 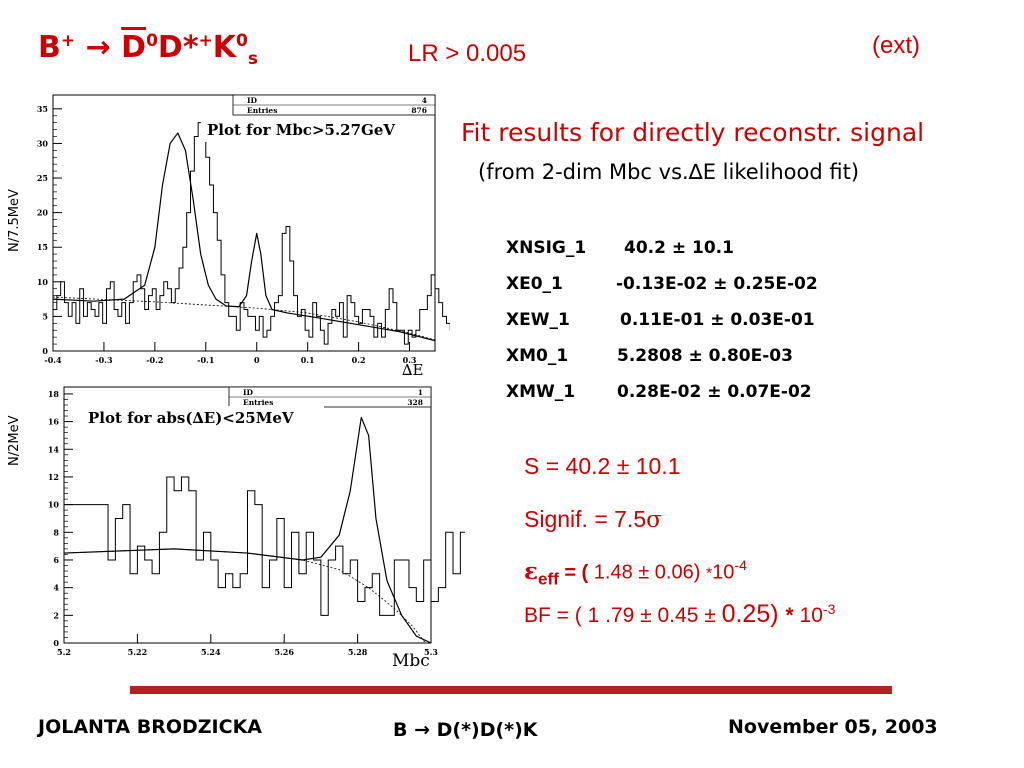 What do you see at coordinates (833, 727) in the screenshot?
I see `footer-date: November 05, 2003` at bounding box center [833, 727].